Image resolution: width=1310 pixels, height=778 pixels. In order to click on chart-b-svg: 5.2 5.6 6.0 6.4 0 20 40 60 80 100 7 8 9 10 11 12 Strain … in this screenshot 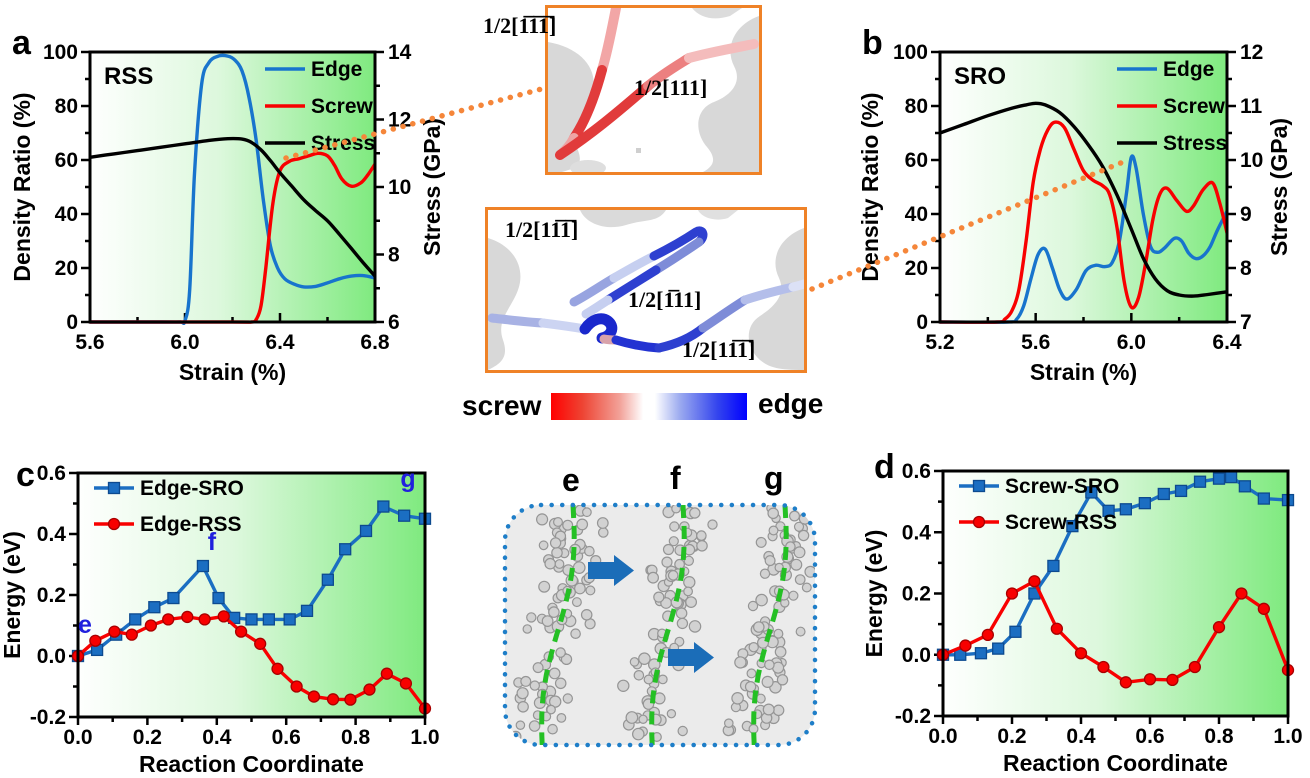, I will do `click(1074, 213)`.